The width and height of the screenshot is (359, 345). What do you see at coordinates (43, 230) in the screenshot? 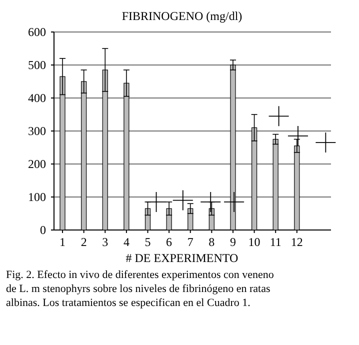
I see `y-tick-label: 0` at bounding box center [43, 230].